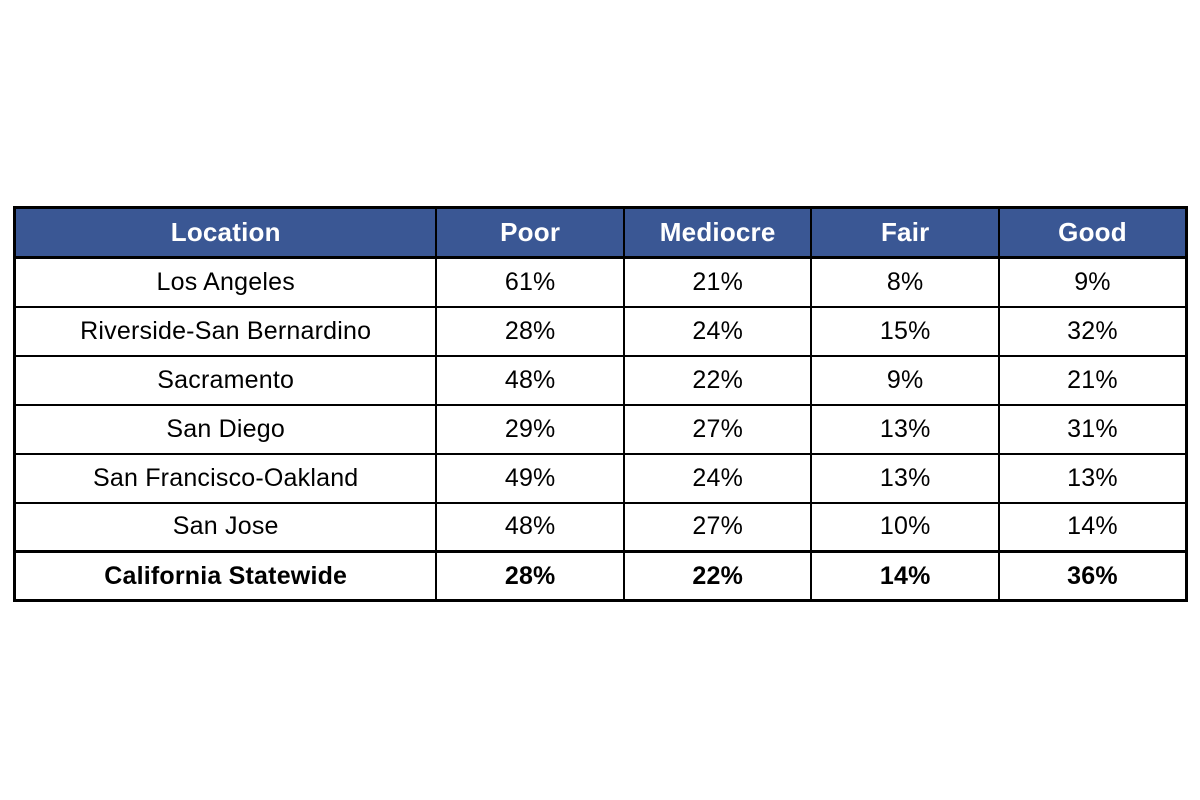 The width and height of the screenshot is (1200, 800). Describe the element at coordinates (530, 478) in the screenshot. I see `poor-cell: 49%` at that location.